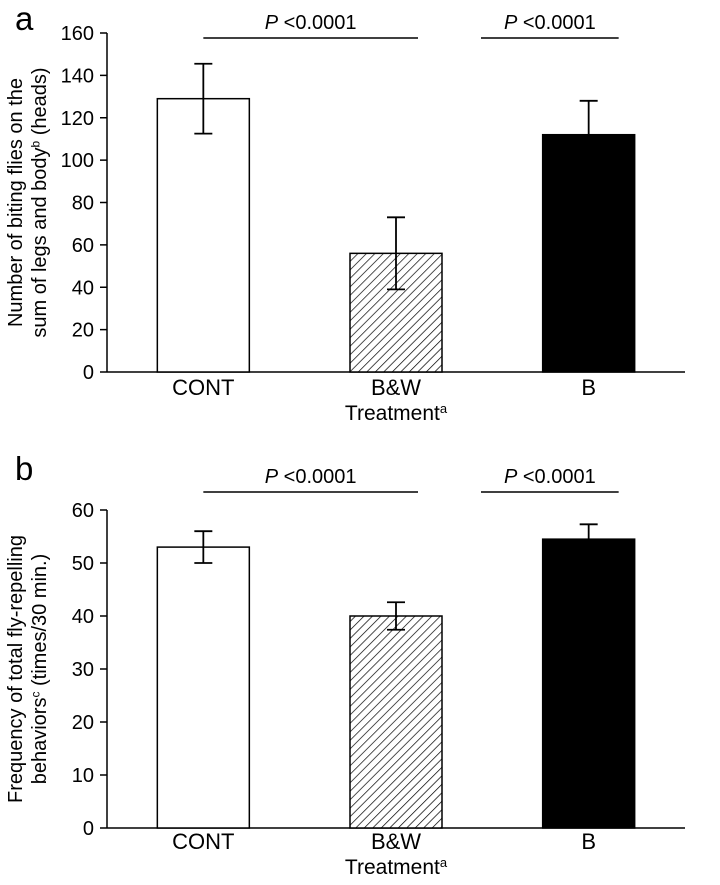 The image size is (720, 885). I want to click on y-tick-label: 160, so click(77, 34).